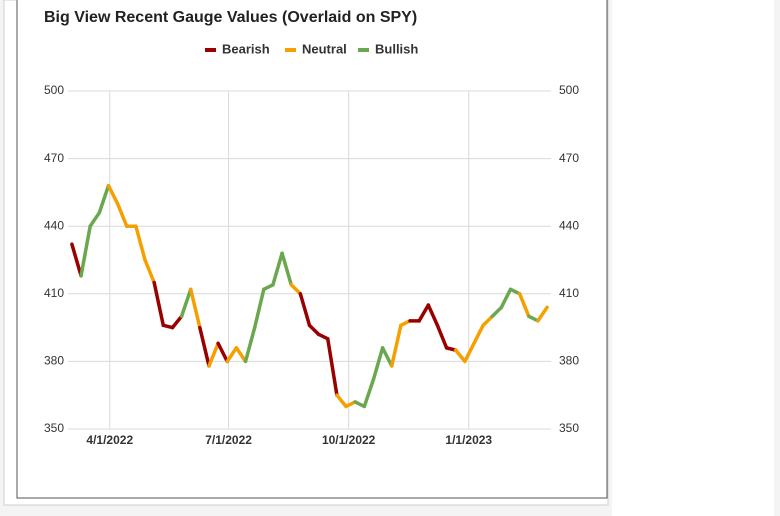  Describe the element at coordinates (349, 440) in the screenshot. I see `x-tick-label: 10/1/2022` at that location.